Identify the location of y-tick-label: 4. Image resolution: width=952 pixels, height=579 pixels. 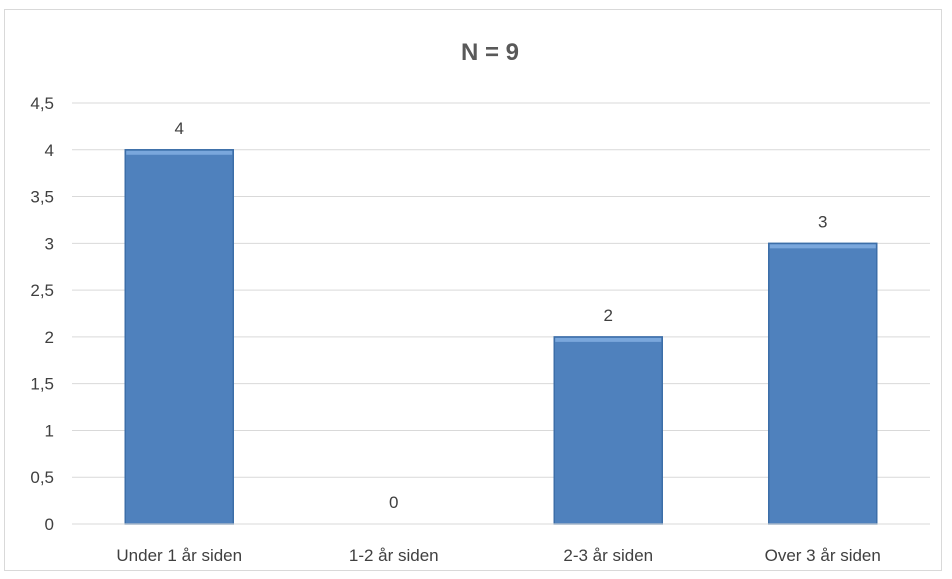
(49, 150).